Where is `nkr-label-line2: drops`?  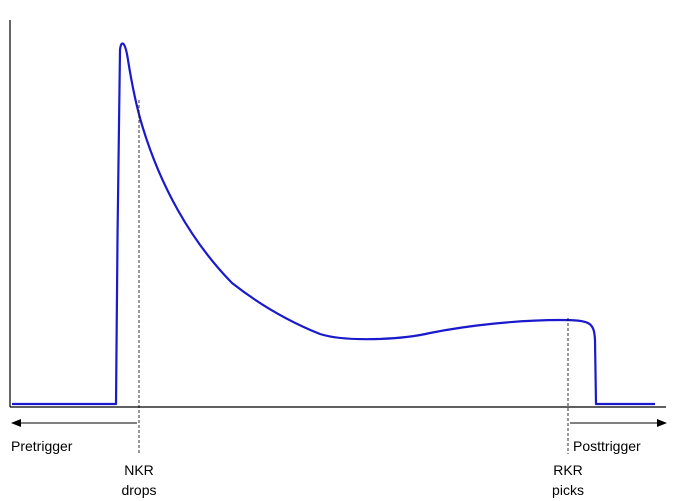
nkr-label-line2: drops is located at coordinates (138, 490).